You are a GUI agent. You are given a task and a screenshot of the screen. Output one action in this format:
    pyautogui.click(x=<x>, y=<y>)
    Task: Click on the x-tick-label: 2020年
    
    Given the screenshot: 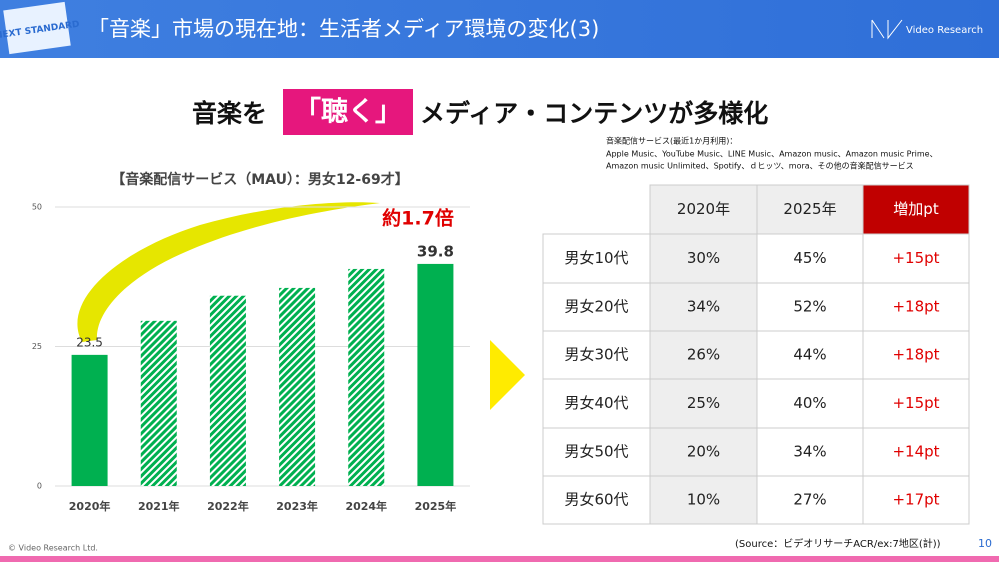 What is the action you would take?
    pyautogui.click(x=90, y=506)
    